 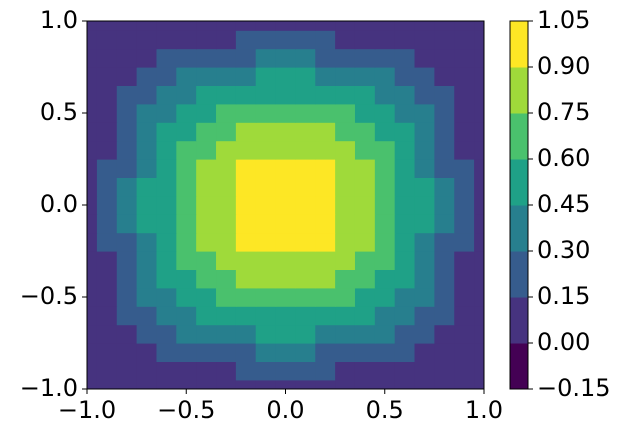 What do you see at coordinates (563, 20) in the screenshot?
I see `colorbar-tick-label: 1.05` at bounding box center [563, 20].